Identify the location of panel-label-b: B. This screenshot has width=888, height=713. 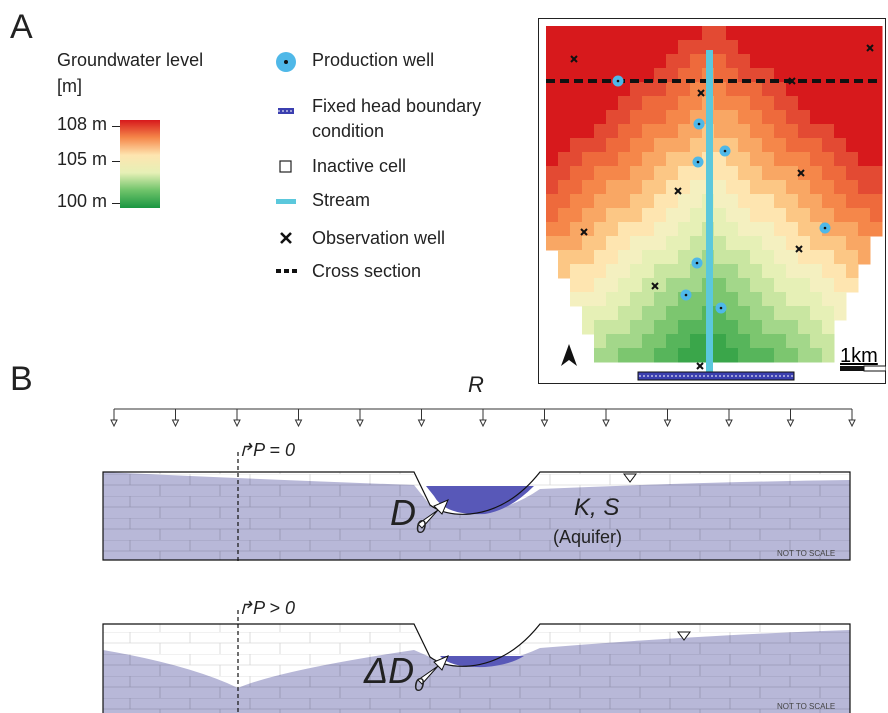
(21, 379).